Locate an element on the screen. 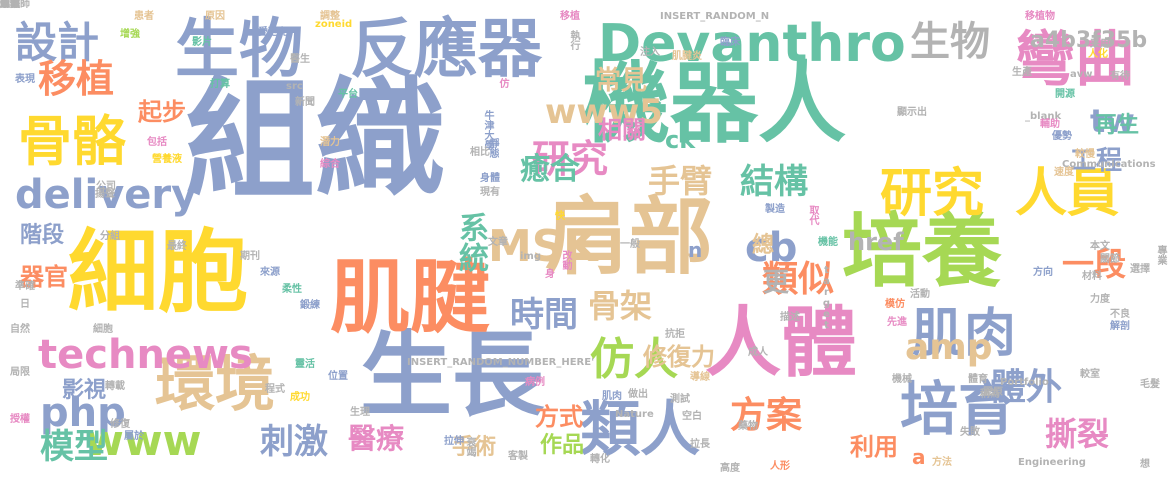  word-cjk-50: 再生 is located at coordinates (1117, 125).